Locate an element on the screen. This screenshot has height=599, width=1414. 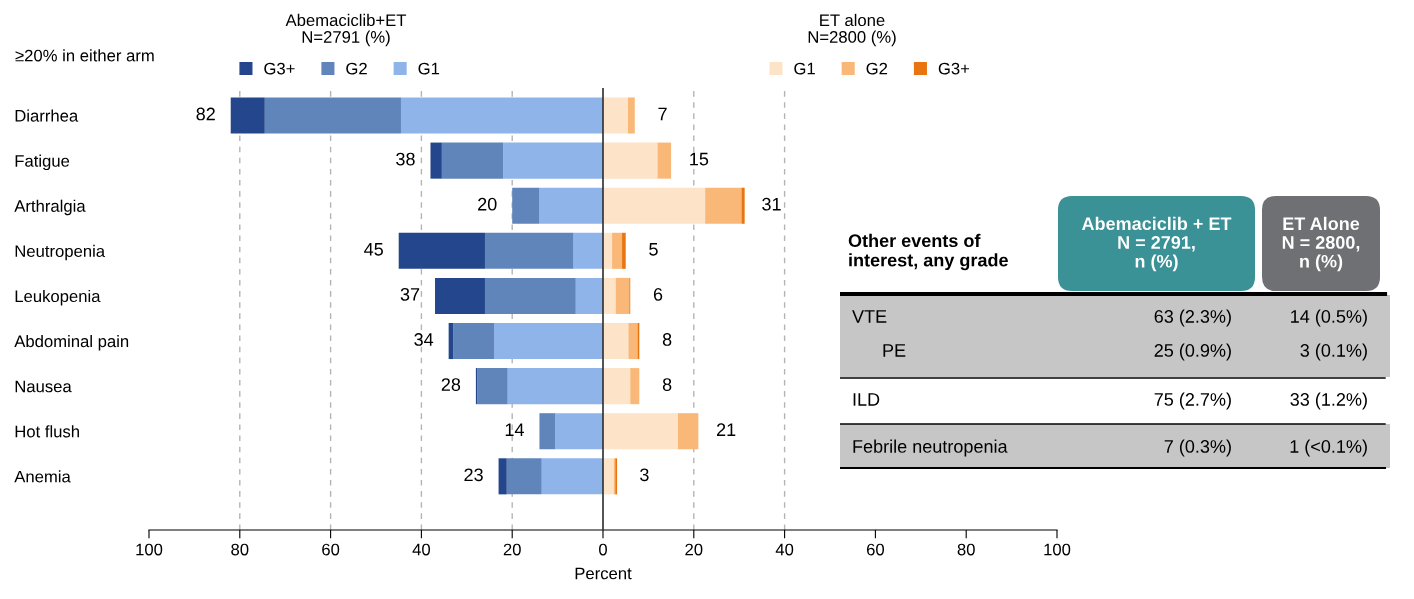
annotation: 14 is located at coordinates (514, 429).